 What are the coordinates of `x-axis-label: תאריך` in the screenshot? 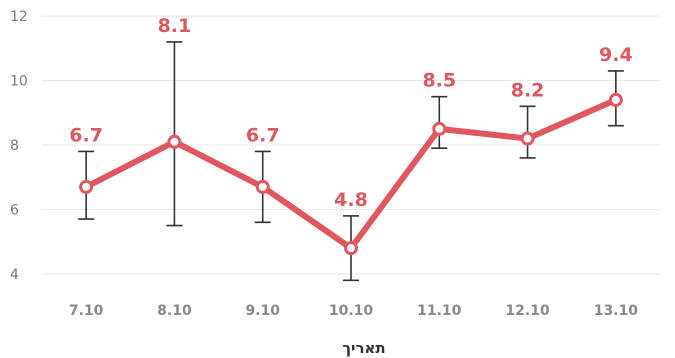 It's located at (363, 348).